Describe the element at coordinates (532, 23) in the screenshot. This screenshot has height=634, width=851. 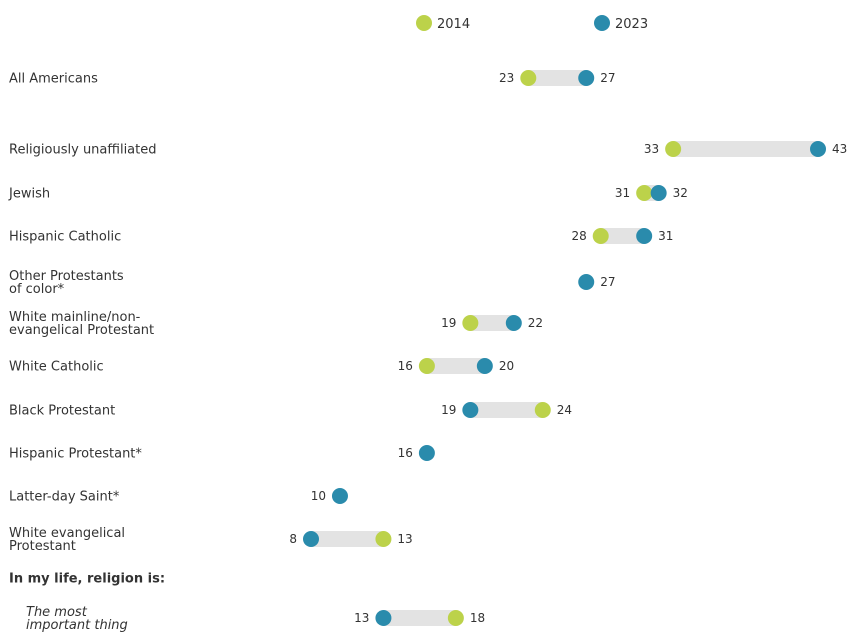
I see `legend: 2014 2023` at that location.